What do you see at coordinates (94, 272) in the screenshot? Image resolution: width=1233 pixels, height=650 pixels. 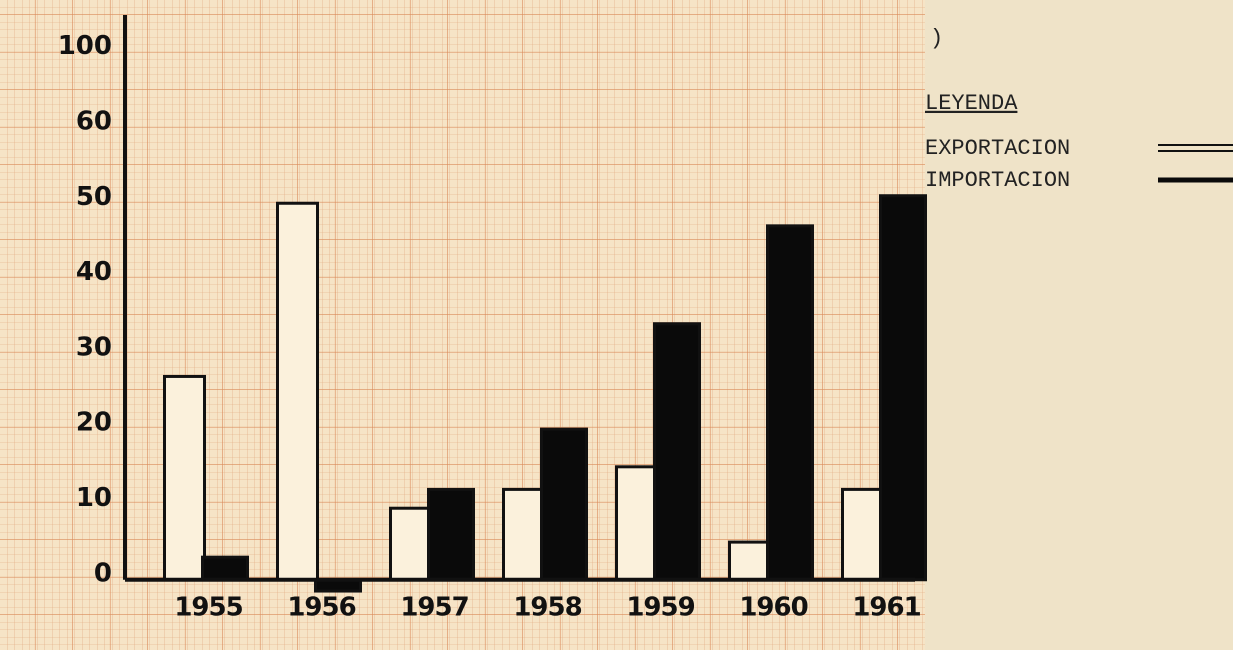 I see `y-tick-label: 40` at bounding box center [94, 272].